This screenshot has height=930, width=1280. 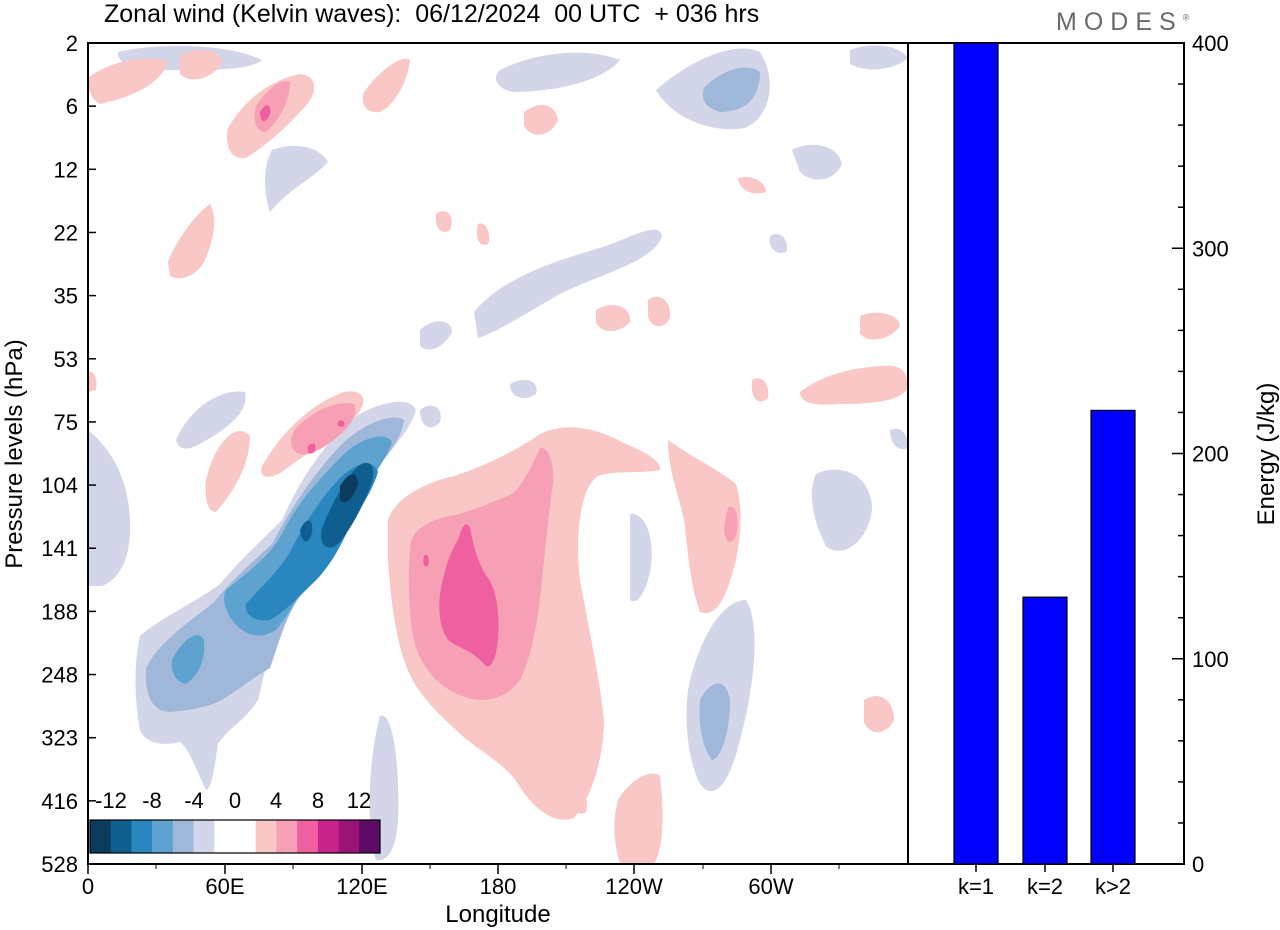 I want to click on y-tick-label: 53, so click(x=66, y=359).